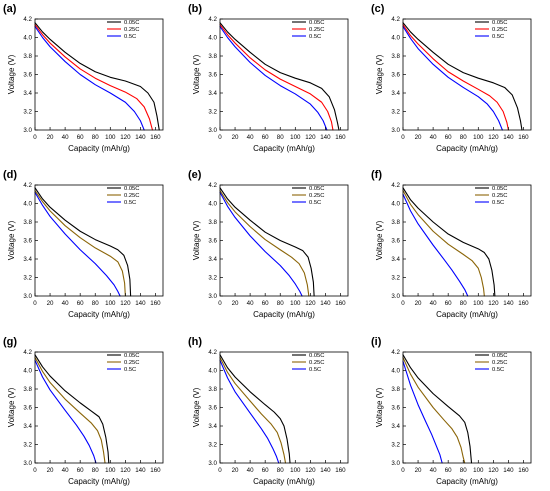 Image resolution: width=550 pixels, height=491 pixels. I want to click on panel-label: (f), so click(376, 175).